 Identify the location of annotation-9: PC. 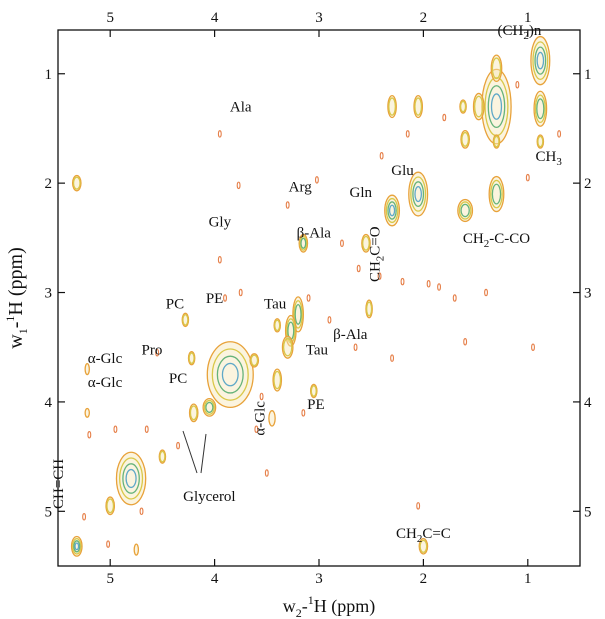
(175, 304).